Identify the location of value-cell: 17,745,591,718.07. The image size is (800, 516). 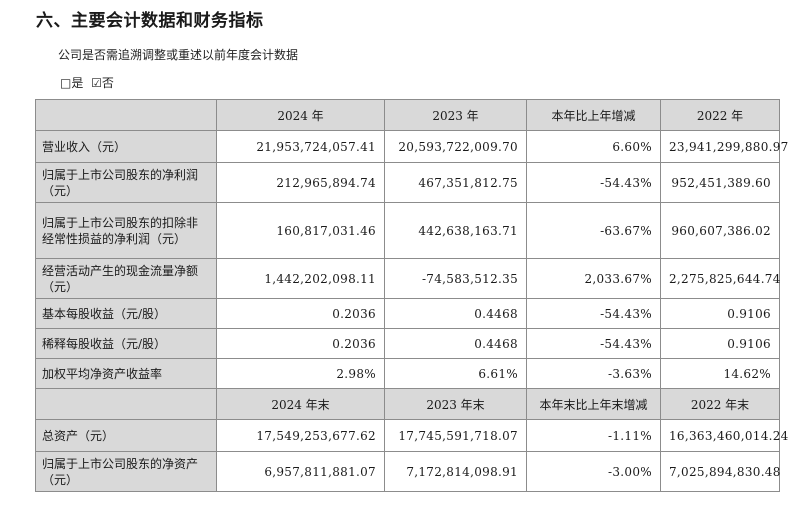
(455, 435).